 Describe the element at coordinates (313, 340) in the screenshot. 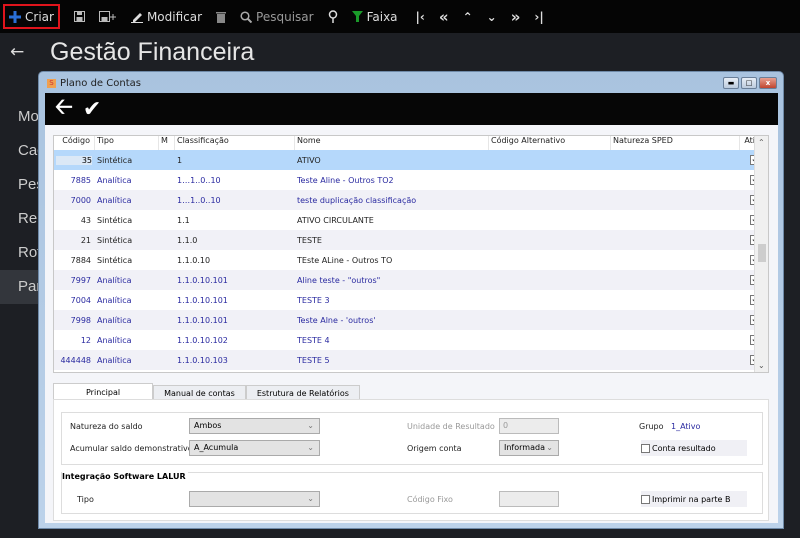

I see `cell-nome: TESTE 4` at that location.